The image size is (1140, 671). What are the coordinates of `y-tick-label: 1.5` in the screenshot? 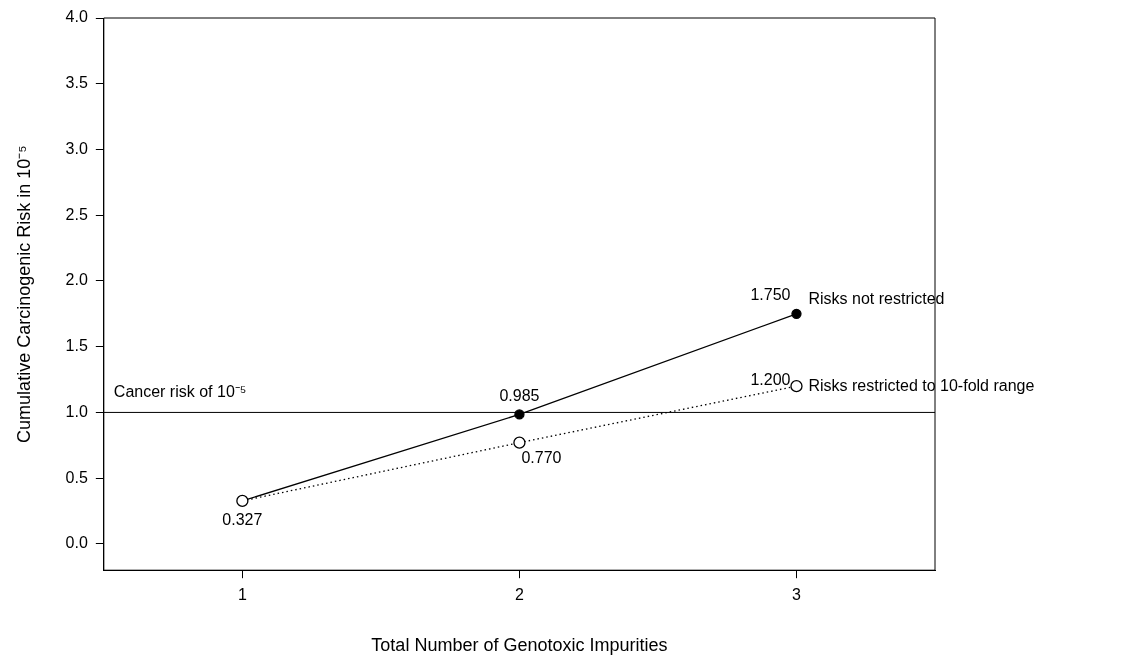 It's located at (76, 346).